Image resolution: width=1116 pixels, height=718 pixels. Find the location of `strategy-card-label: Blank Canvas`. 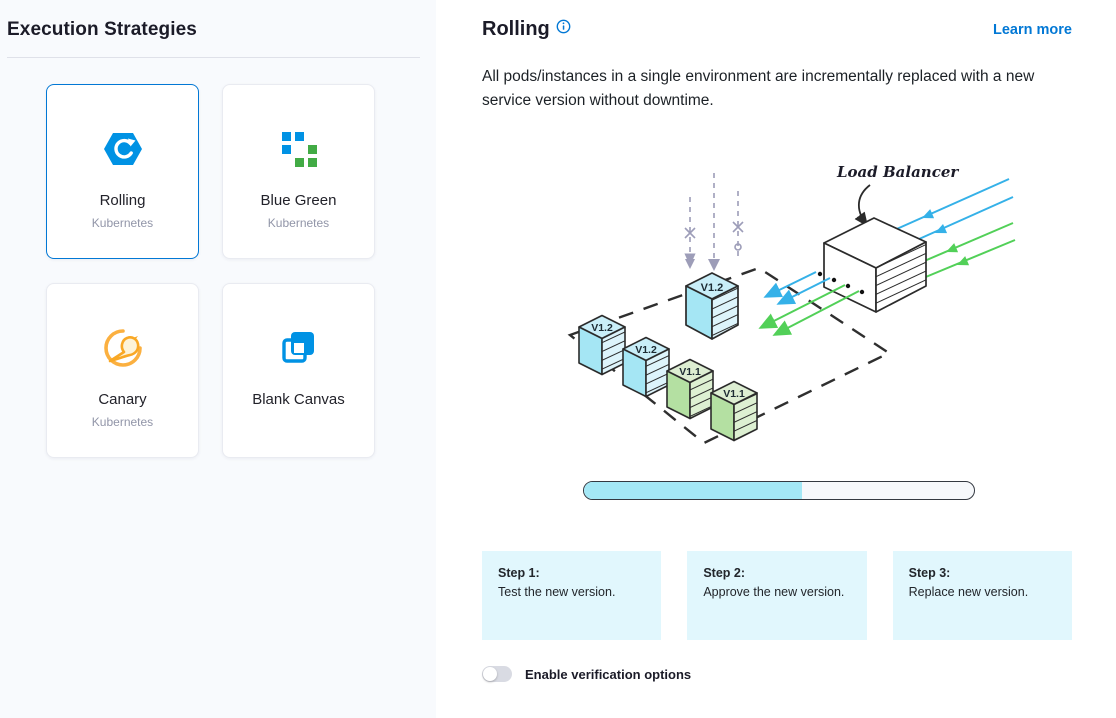

strategy-card-label: Blank Canvas is located at coordinates (298, 399).